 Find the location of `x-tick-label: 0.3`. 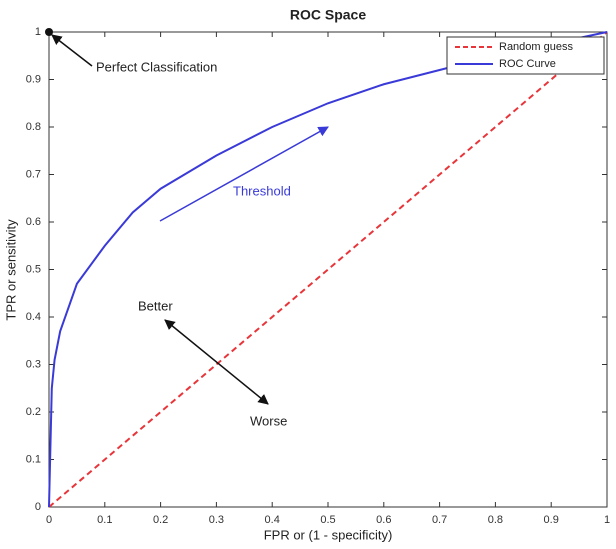

x-tick-label: 0.3 is located at coordinates (216, 520).